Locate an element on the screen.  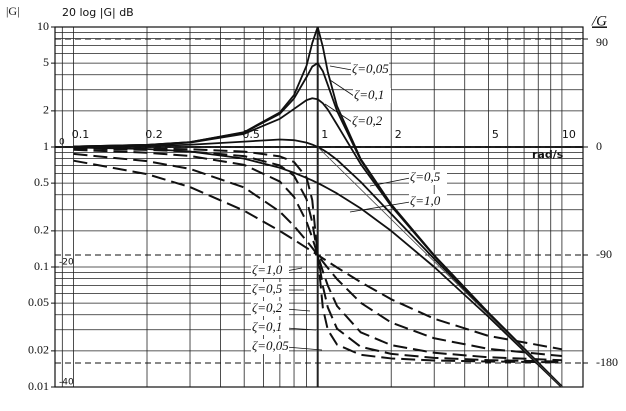
y2-tick-label: 0 is located at coordinates (599, 146).